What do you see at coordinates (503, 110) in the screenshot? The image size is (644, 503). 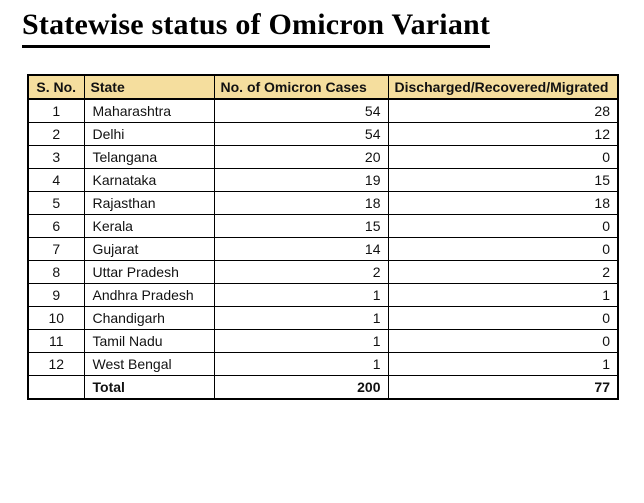 I see `cell-discharged: 28` at bounding box center [503, 110].